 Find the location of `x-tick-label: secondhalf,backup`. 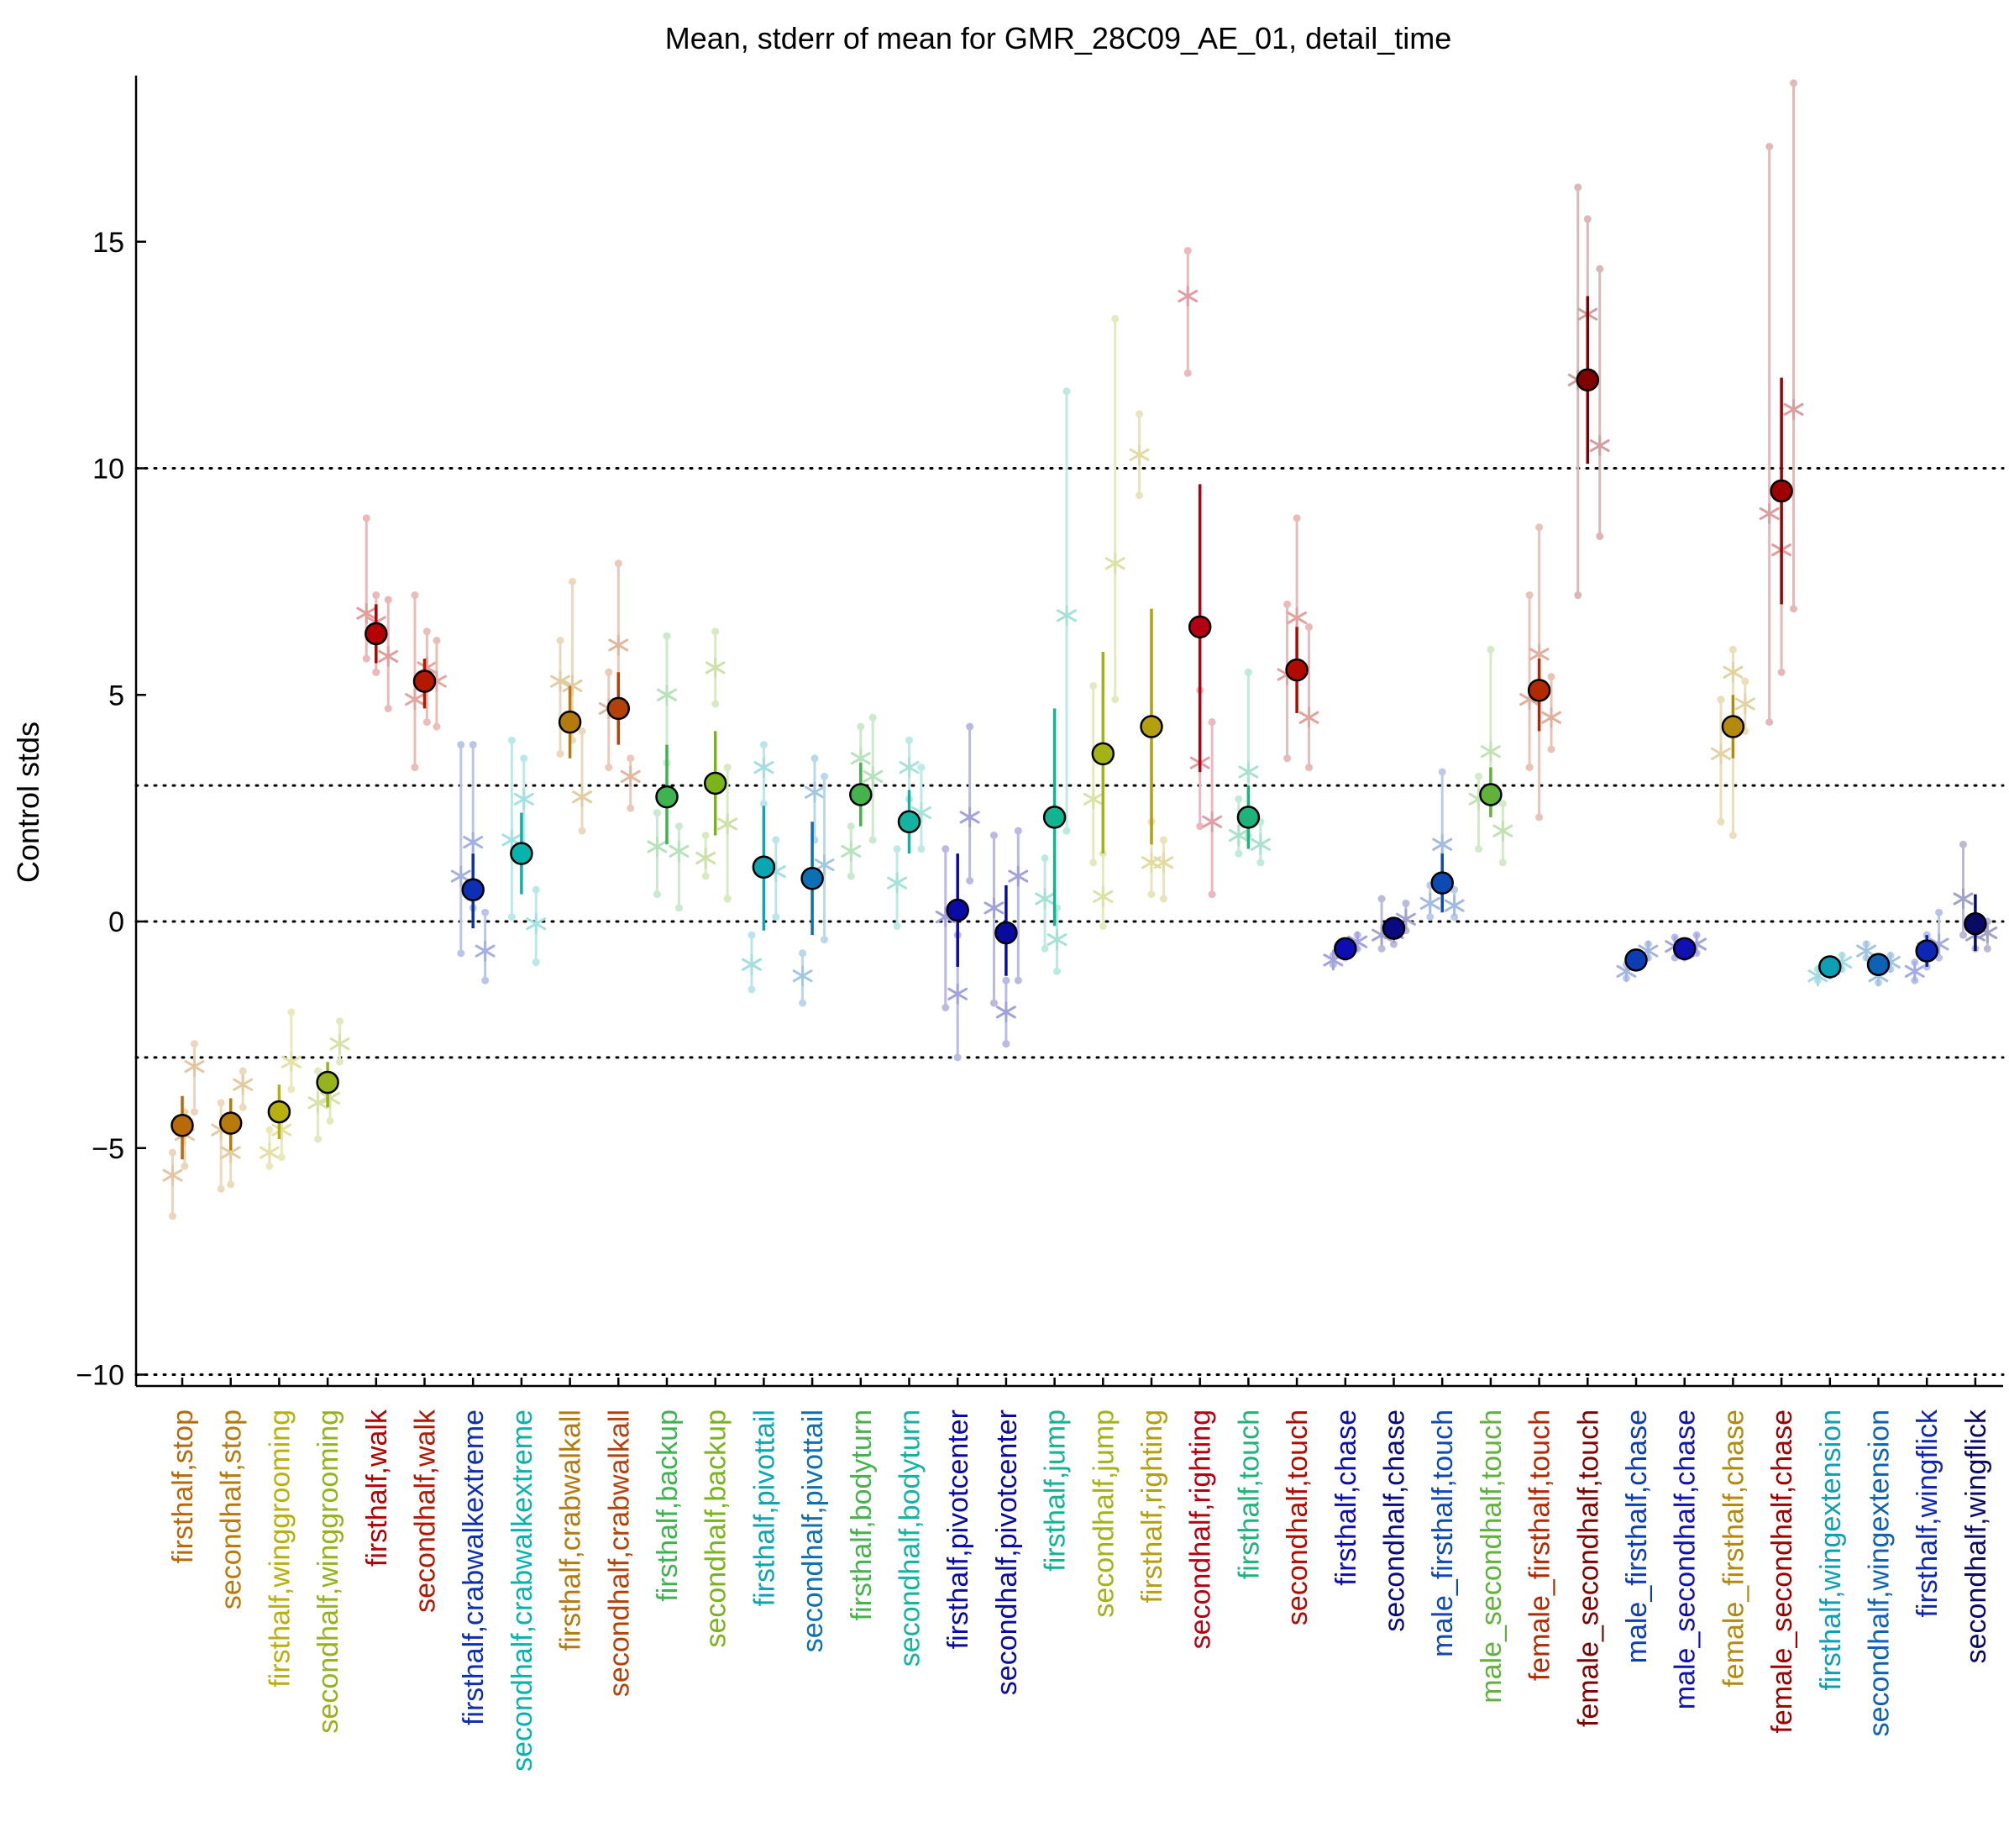

x-tick-label: secondhalf,backup is located at coordinates (716, 1529).